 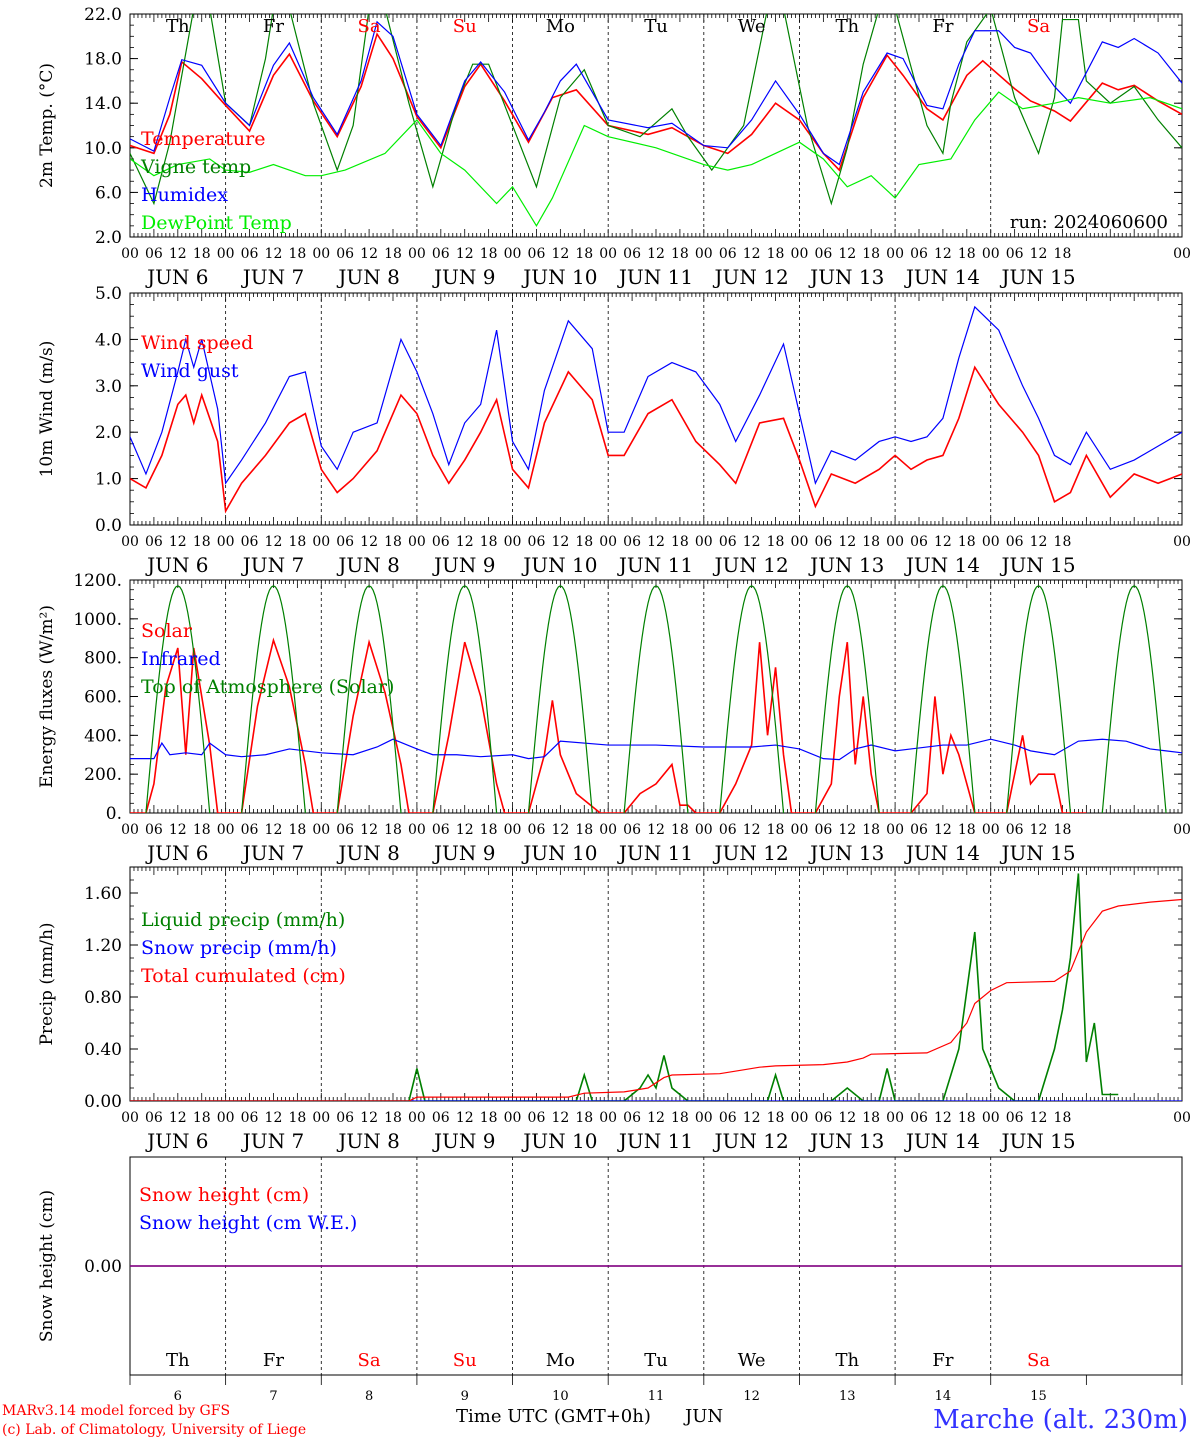 I want to click on day-number: 14, so click(x=943, y=1396).